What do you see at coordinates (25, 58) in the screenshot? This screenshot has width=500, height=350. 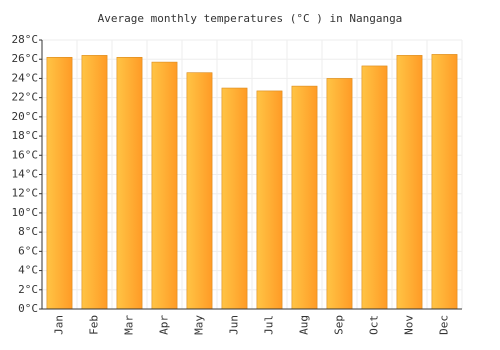 I see `y-tick-label: 26°C` at bounding box center [25, 58].